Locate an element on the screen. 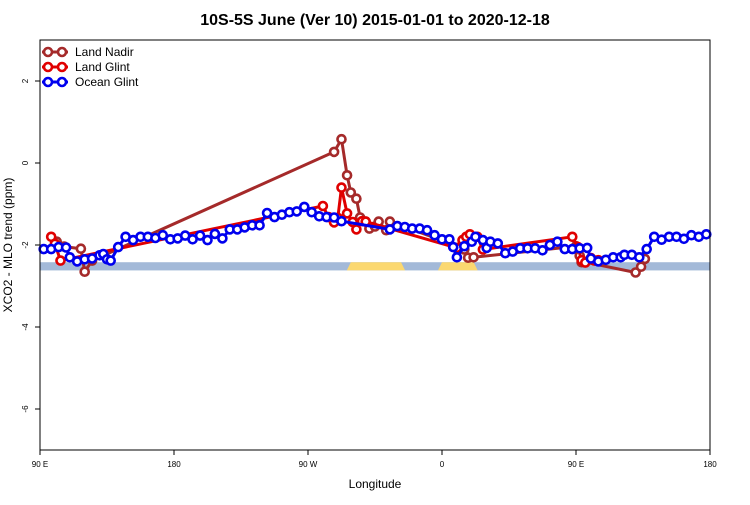 The image size is (750, 505). series-ocean-glint is located at coordinates (375, 234).